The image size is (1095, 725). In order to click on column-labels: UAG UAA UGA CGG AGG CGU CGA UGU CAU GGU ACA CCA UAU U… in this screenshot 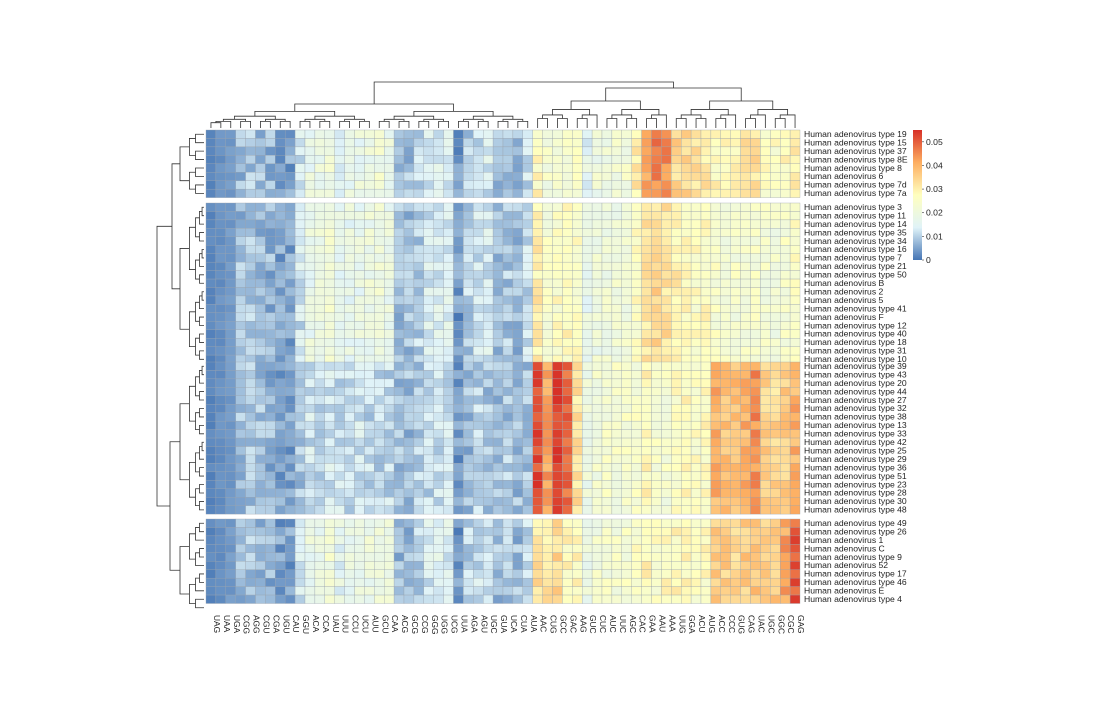, I will do `click(509, 625)`.